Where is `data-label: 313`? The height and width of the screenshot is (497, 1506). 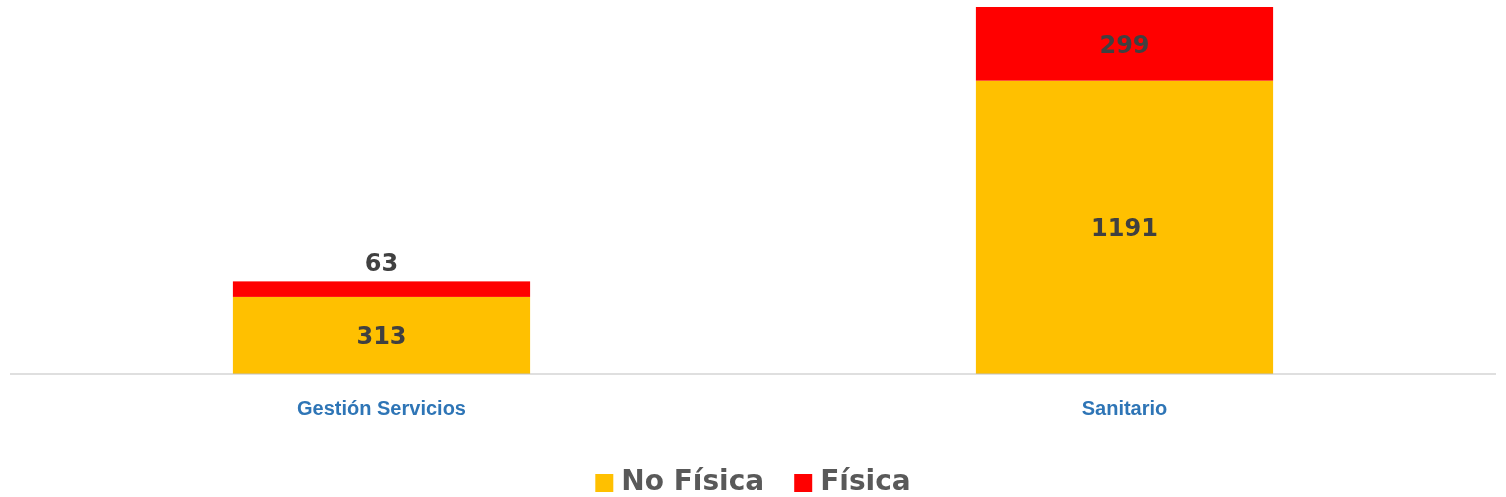
data-label: 313 is located at coordinates (381, 336).